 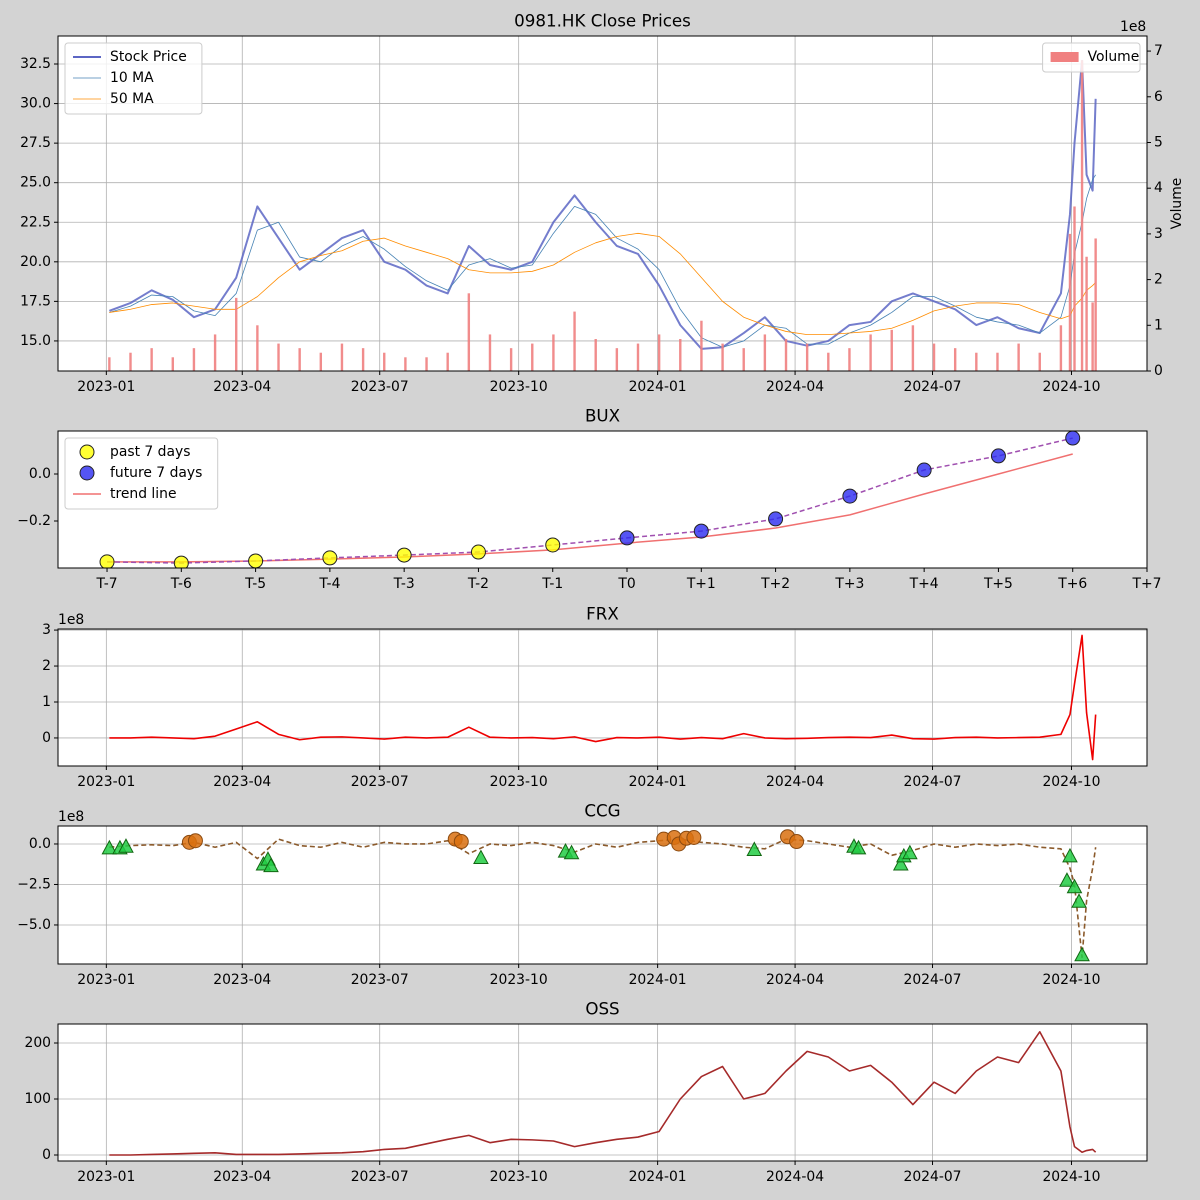 What do you see at coordinates (37, 1043) in the screenshot?
I see `y-tick-label: 200` at bounding box center [37, 1043].